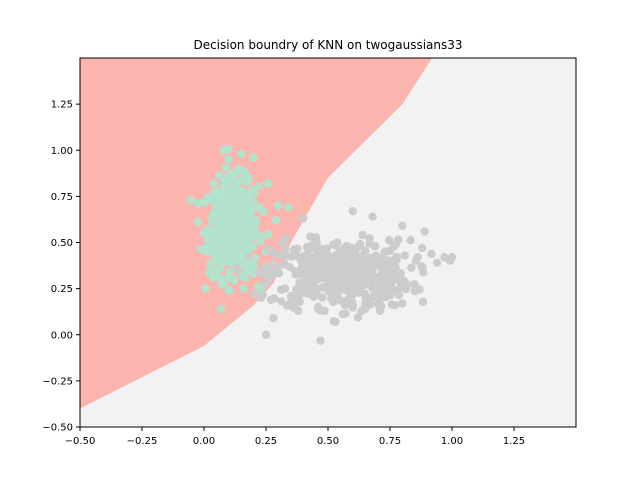 The image size is (640, 480). Describe the element at coordinates (514, 441) in the screenshot. I see `x-tick-label: 1.25` at that location.